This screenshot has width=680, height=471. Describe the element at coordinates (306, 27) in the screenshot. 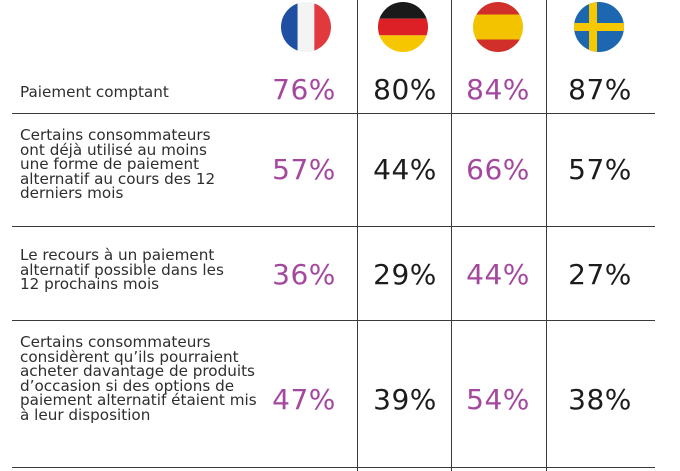

I see `france-flag-icon` at that location.